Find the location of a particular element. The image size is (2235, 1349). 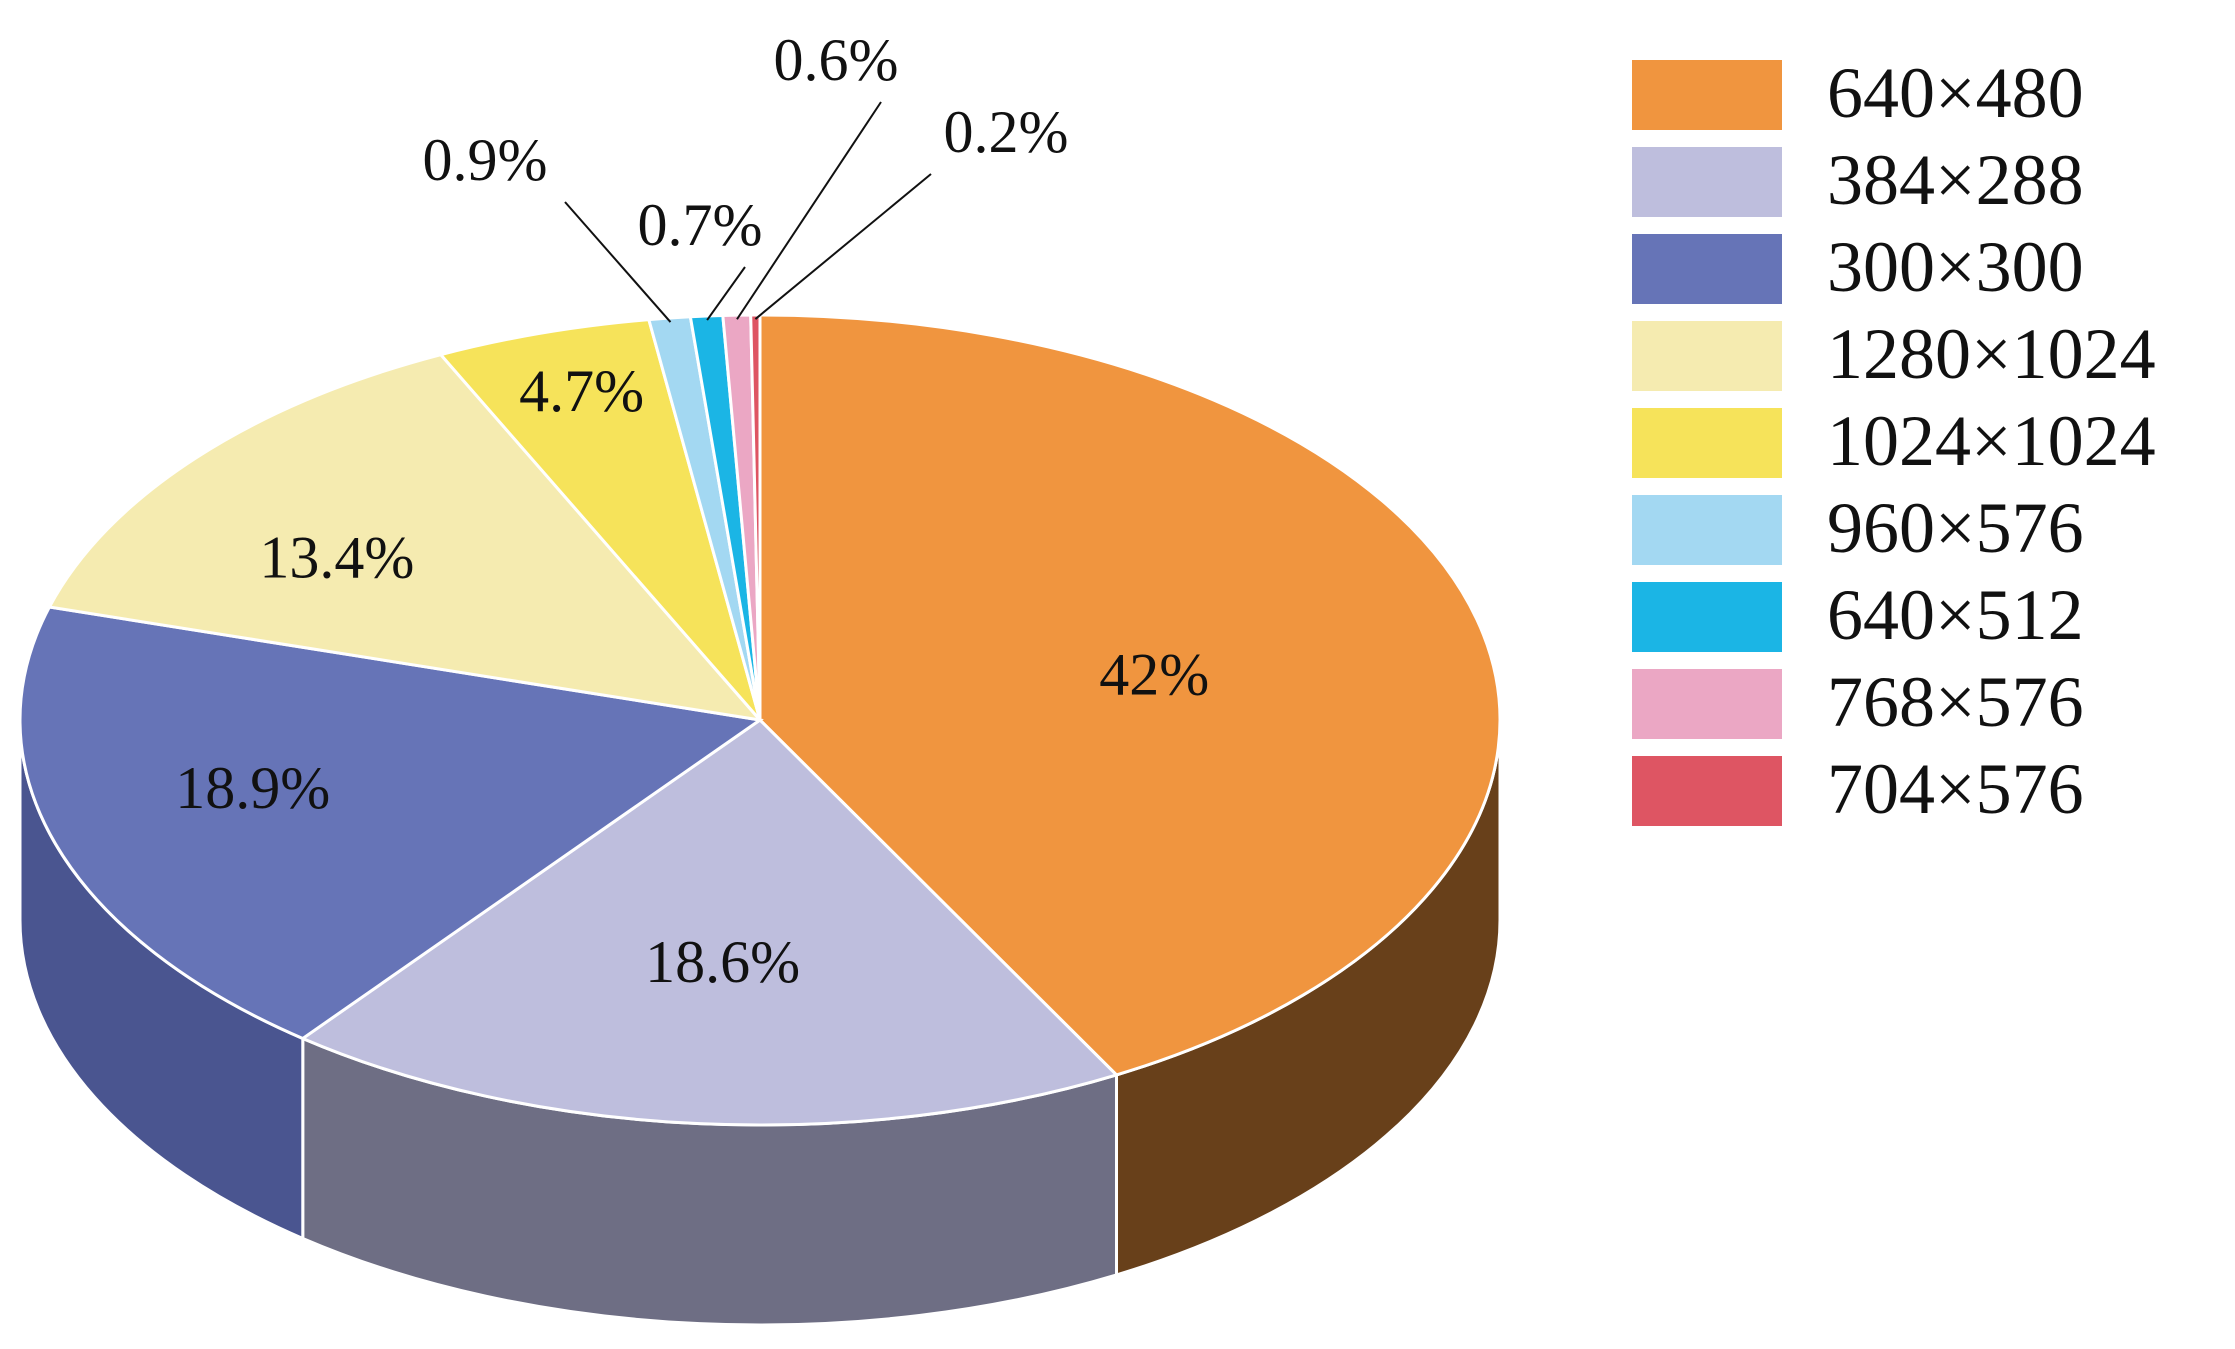

value-label-960-576: 0.9% is located at coordinates (485, 160).